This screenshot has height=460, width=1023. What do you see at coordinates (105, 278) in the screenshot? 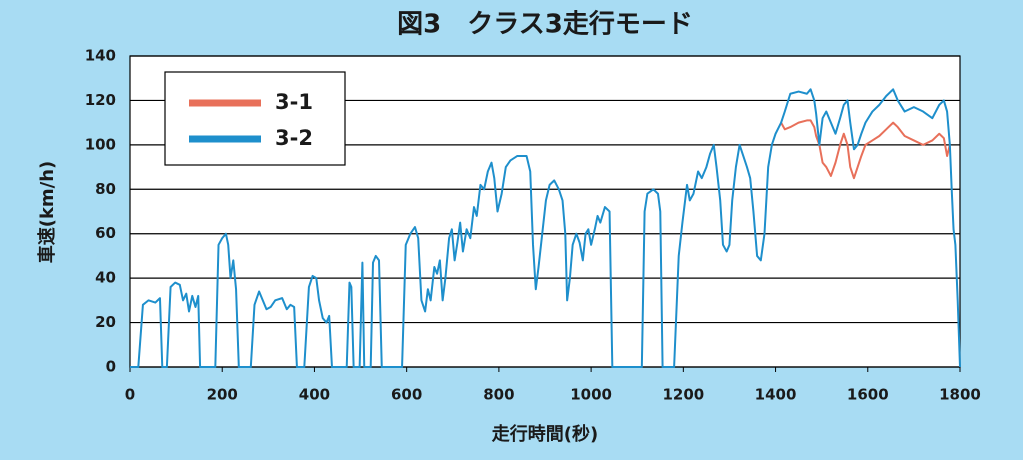
I see `y-tick-label: 40` at bounding box center [105, 278].